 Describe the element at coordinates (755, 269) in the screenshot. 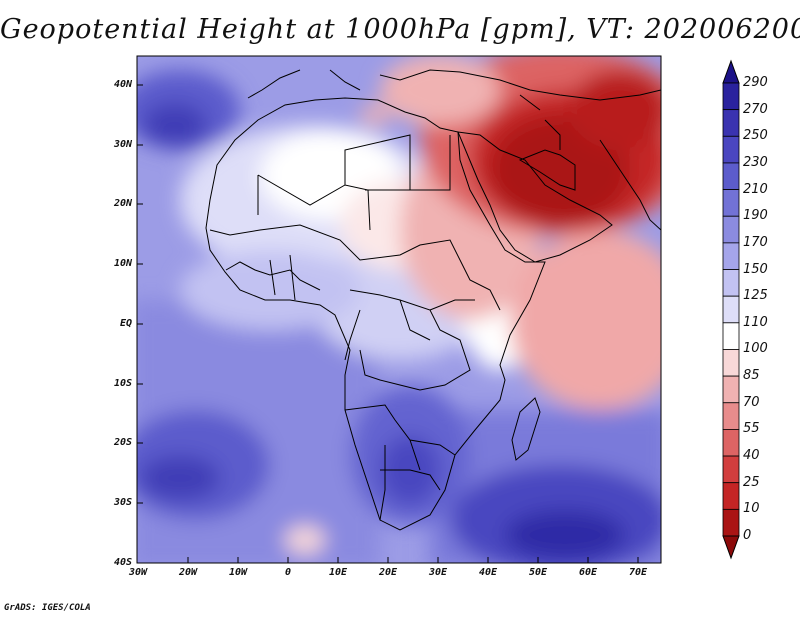

I see `colorbar-label: 150` at that location.